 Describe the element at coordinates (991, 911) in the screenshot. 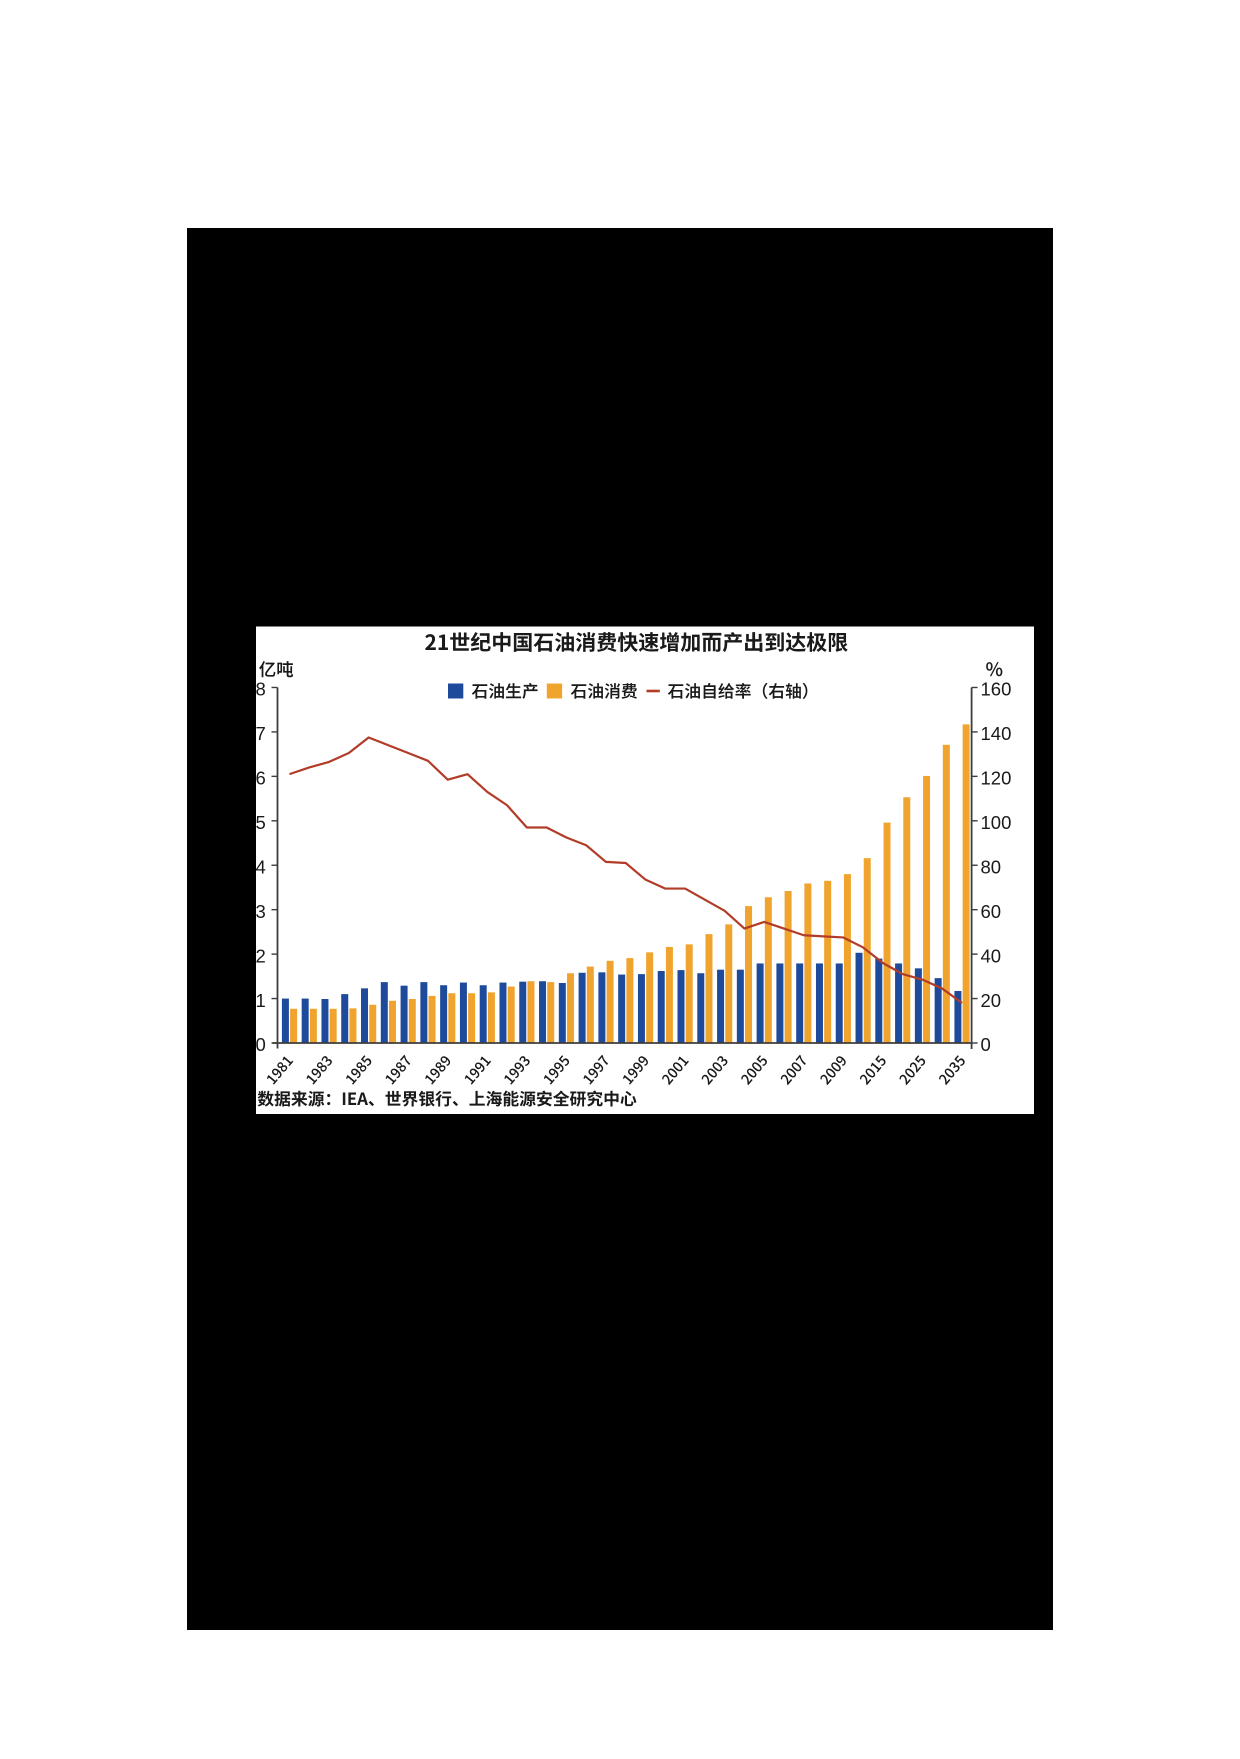

I see `svg-text: 60` at that location.